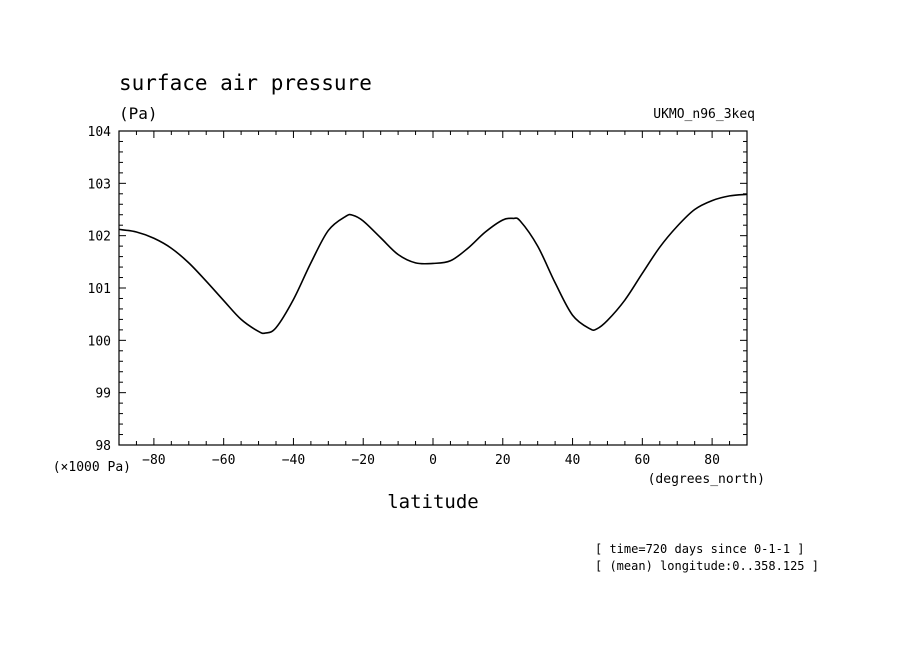 This screenshot has height=654, width=904. Describe the element at coordinates (138, 113) in the screenshot. I see `chart-units: (Pa)` at that location.